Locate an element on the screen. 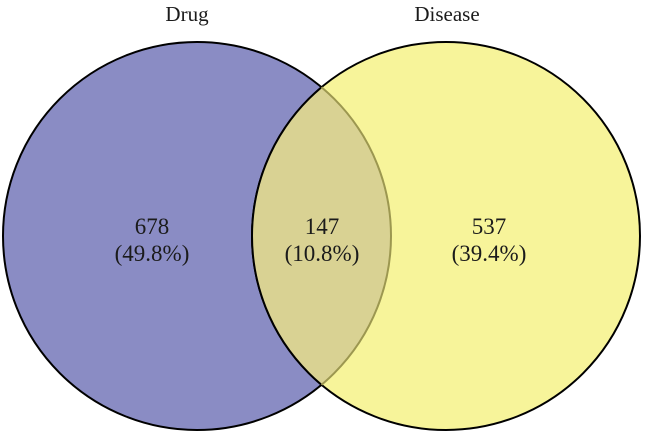 The image size is (646, 437). overlap-count: 147 is located at coordinates (322, 226).